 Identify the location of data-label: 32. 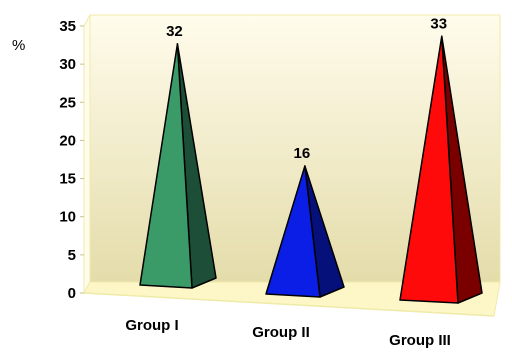
(174, 31).